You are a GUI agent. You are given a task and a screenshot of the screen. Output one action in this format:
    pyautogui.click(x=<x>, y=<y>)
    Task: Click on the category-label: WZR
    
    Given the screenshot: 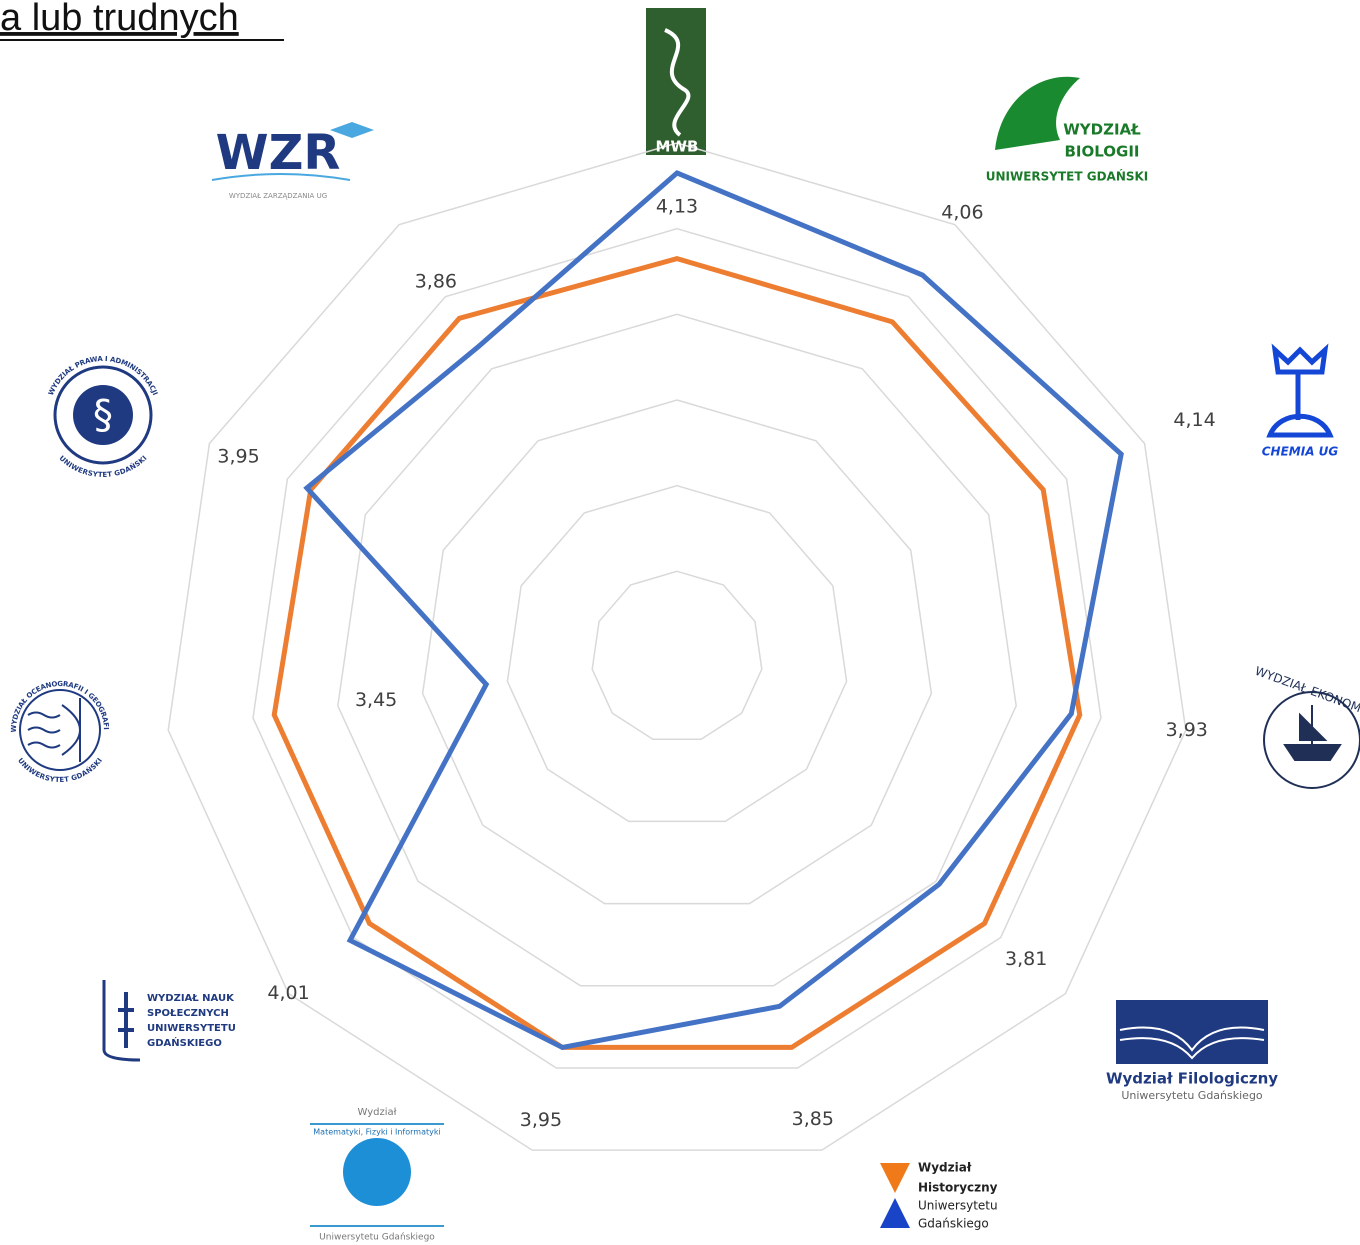 What is the action you would take?
    pyautogui.click(x=278, y=153)
    